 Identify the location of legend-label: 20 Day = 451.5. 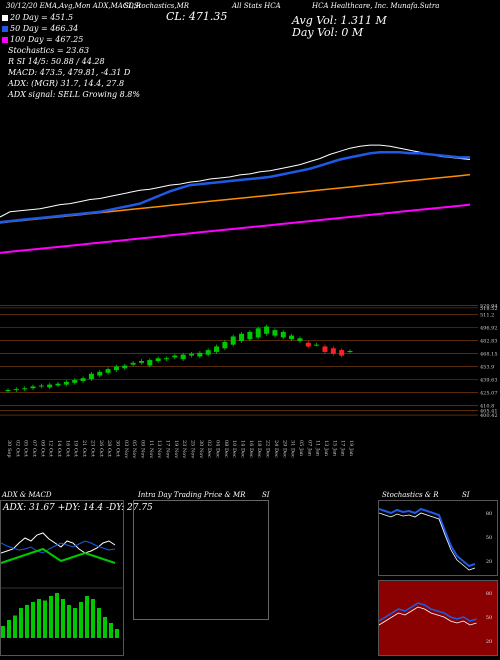
(42, 17).